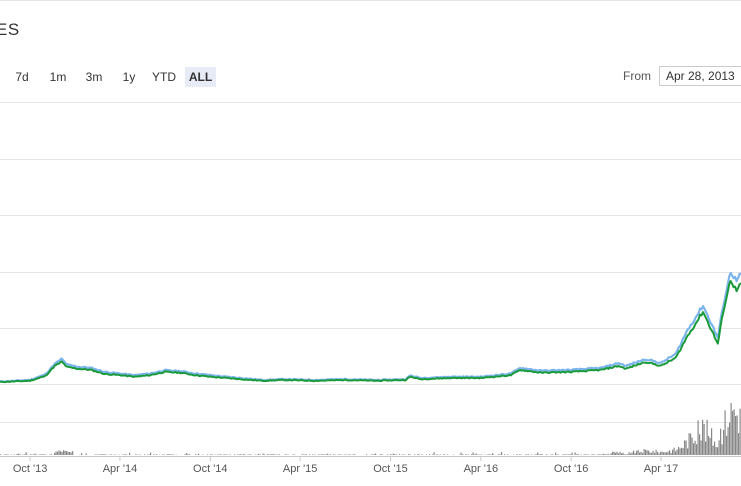 Image resolution: width=741 pixels, height=486 pixels. I want to click on x-tick-label: Oct '14, so click(210, 469).